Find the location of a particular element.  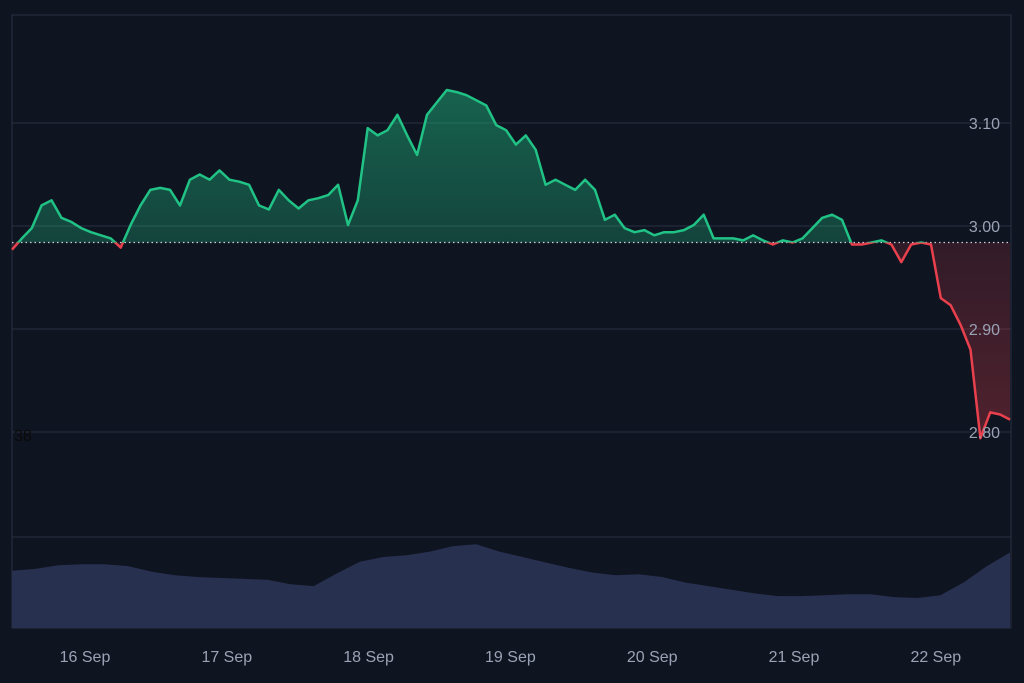

volume-pane is located at coordinates (511, 586).